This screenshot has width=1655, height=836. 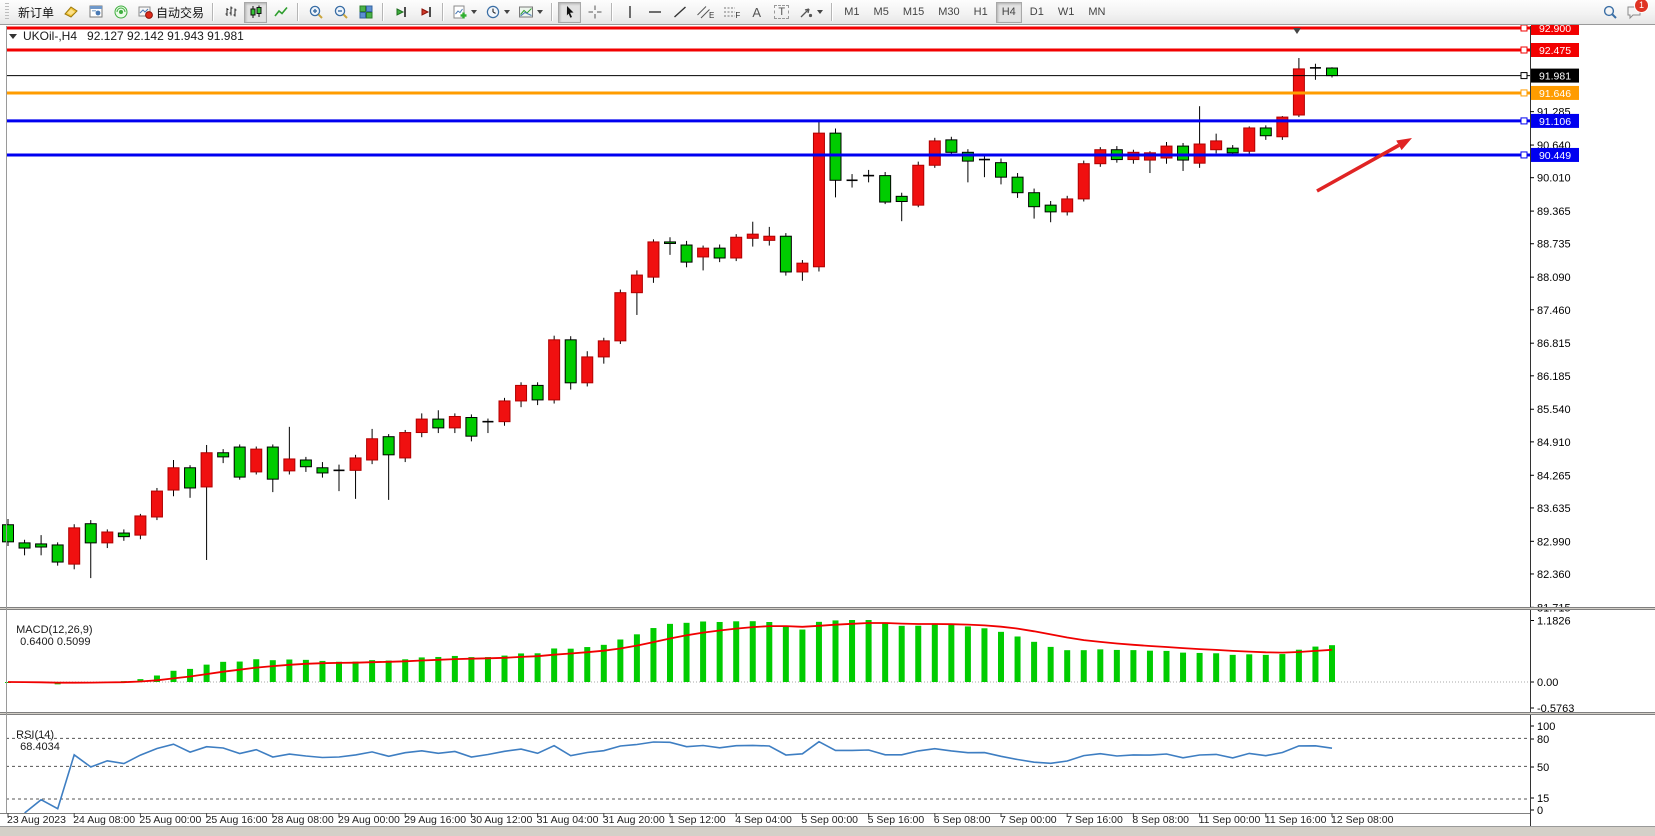 I want to click on timeframe-m1-button: M1, so click(x=852, y=12).